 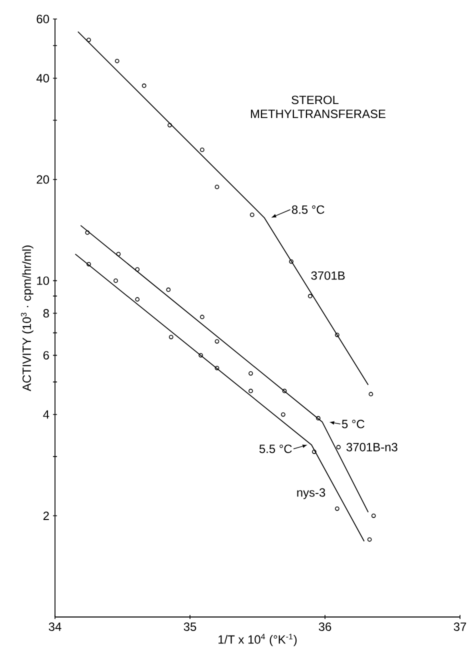 I want to click on y-tick-label: 6, so click(x=46, y=355).